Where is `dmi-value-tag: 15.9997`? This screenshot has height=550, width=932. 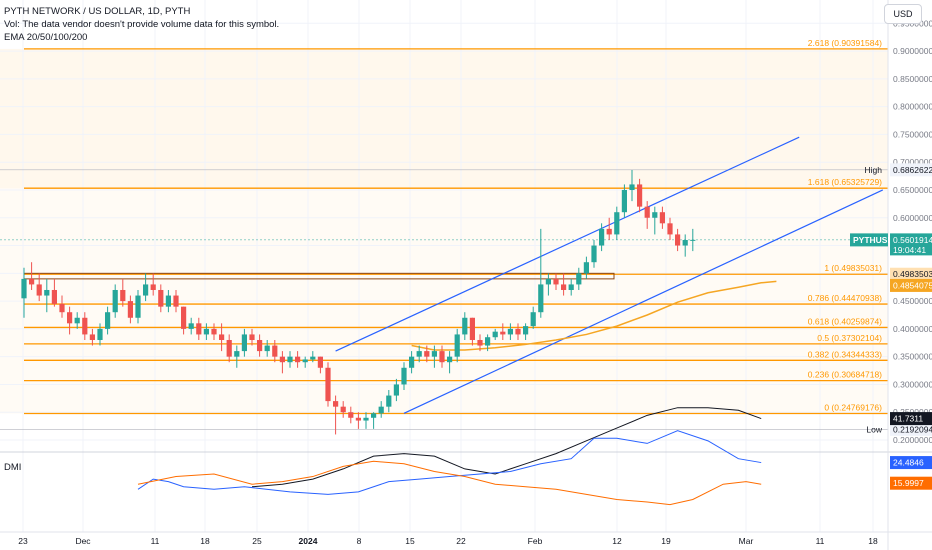
dmi-value-tag: 15.9997 is located at coordinates (908, 483).